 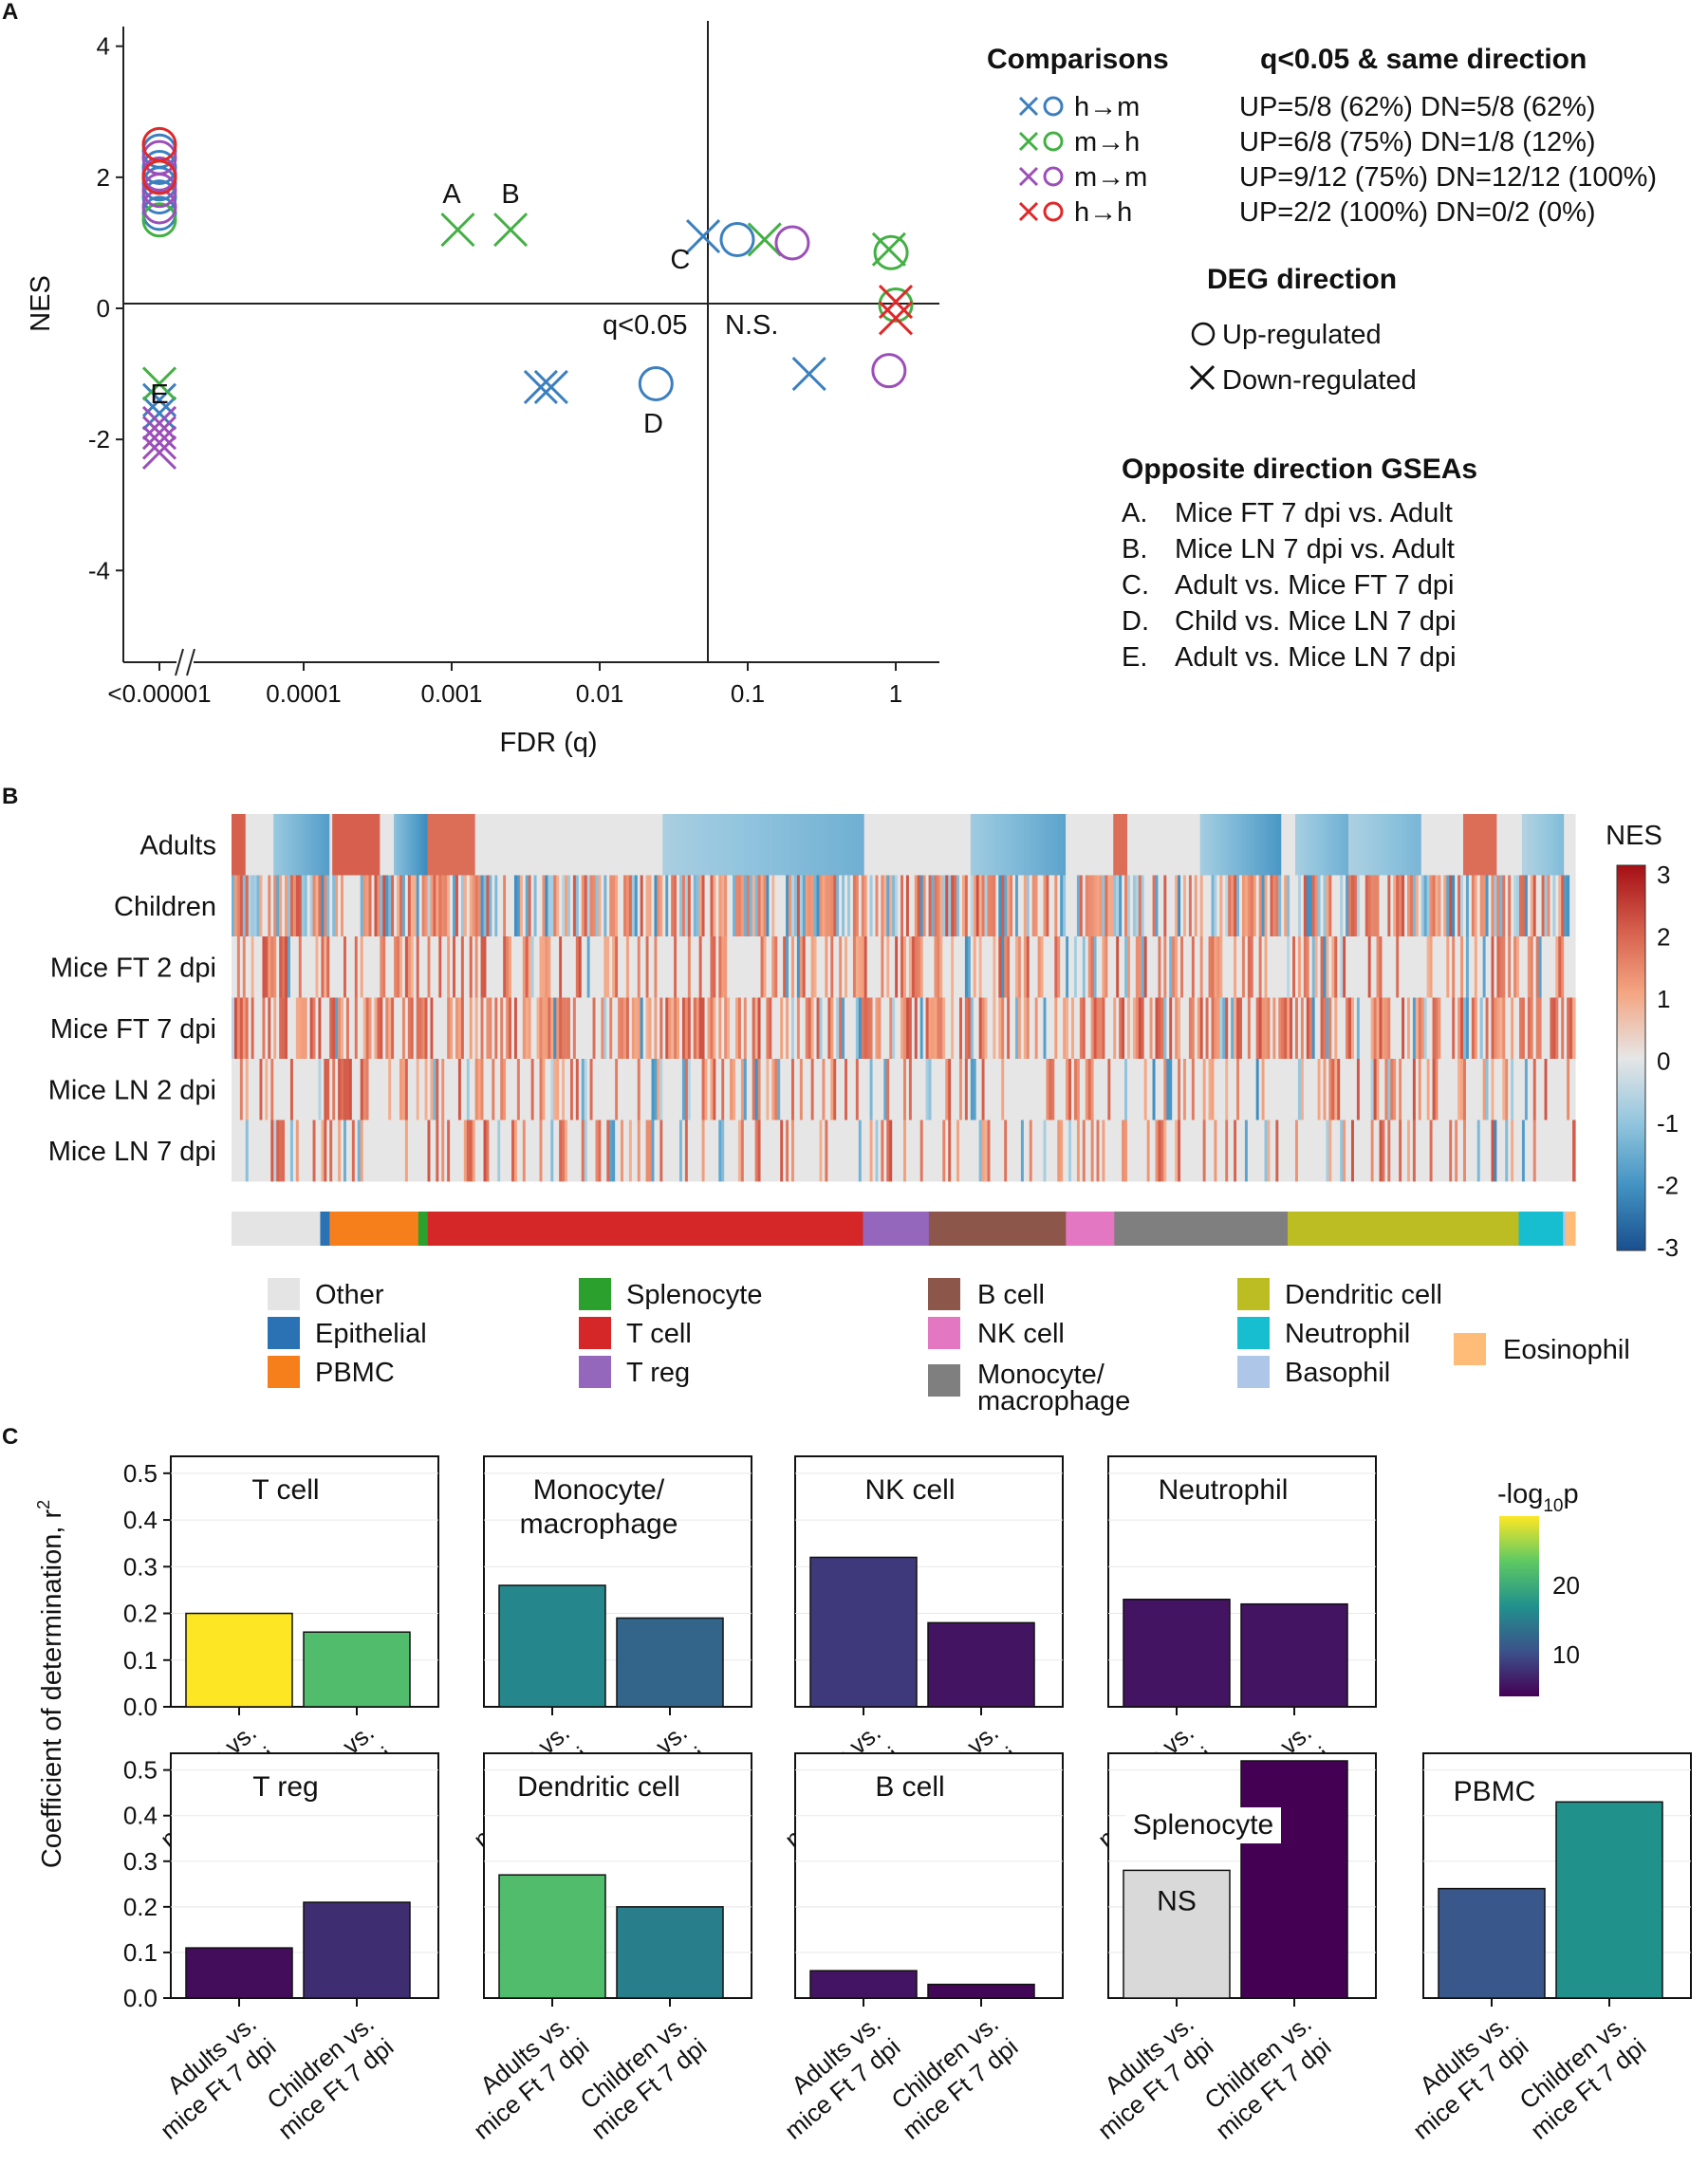 I want to click on legend-row-label: m→m, so click(x=1110, y=177).